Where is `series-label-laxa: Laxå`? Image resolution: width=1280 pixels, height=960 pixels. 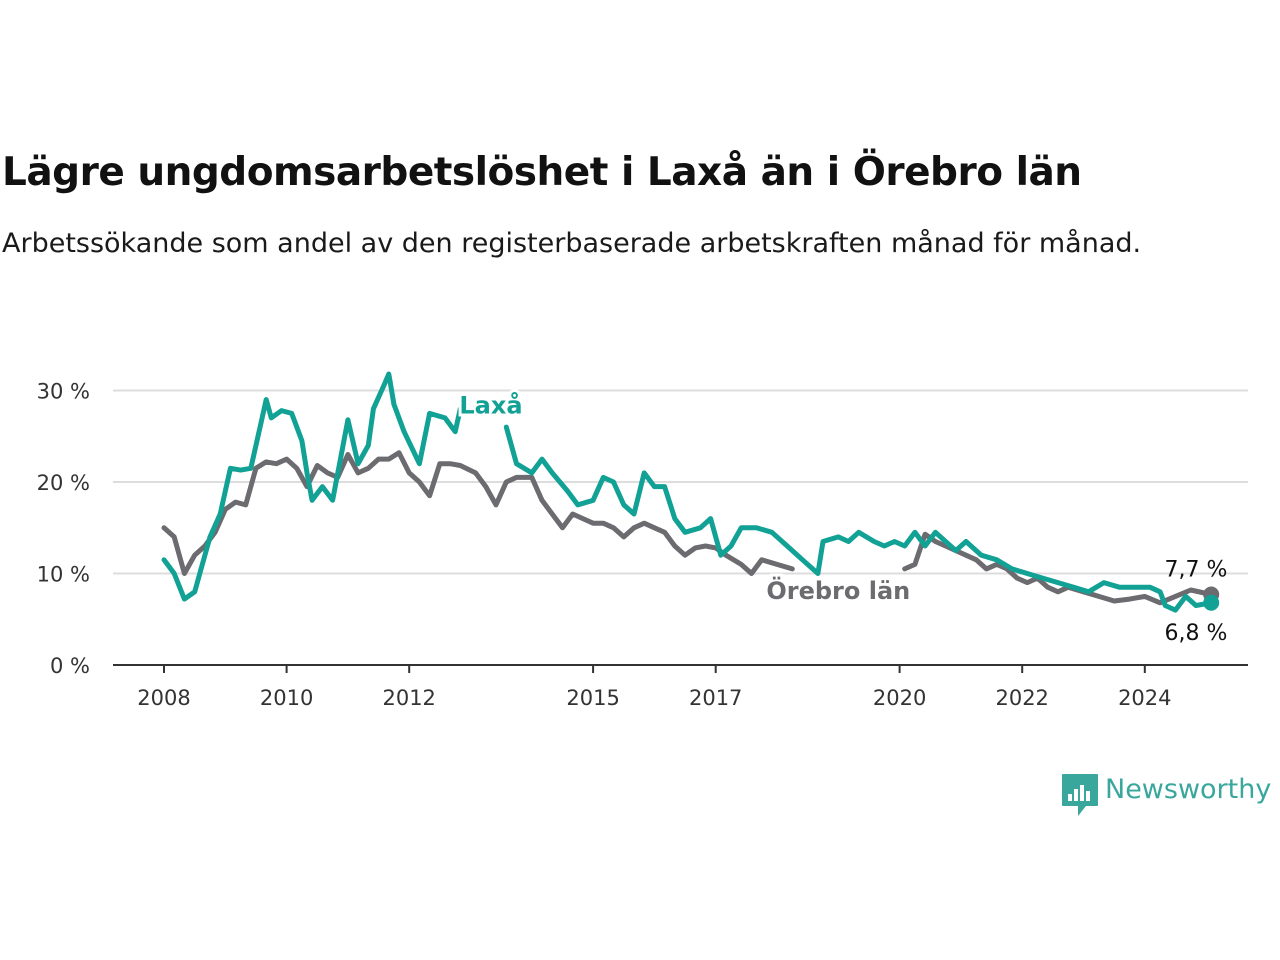 series-label-laxa: Laxå is located at coordinates (490, 404).